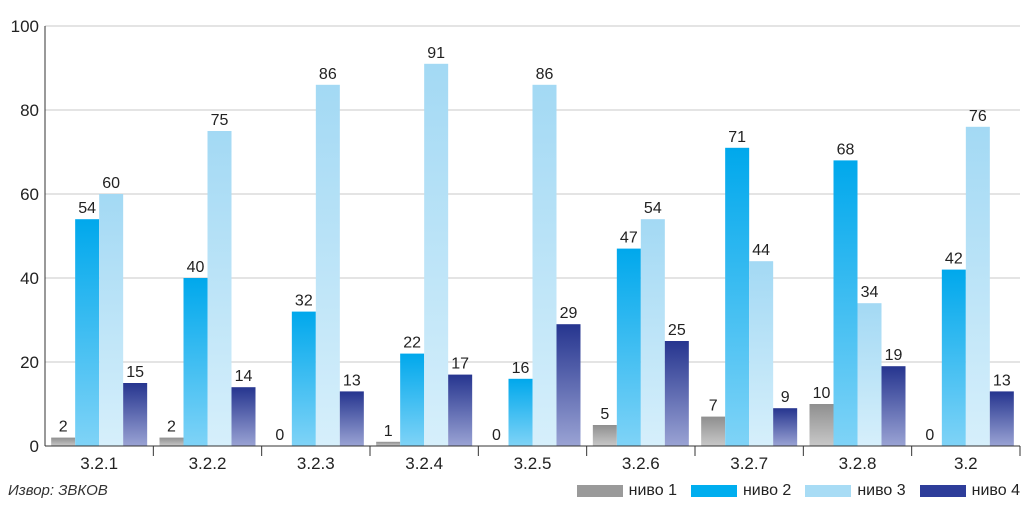 This screenshot has width=1028, height=510. I want to click on data-label: 15, so click(135, 372).